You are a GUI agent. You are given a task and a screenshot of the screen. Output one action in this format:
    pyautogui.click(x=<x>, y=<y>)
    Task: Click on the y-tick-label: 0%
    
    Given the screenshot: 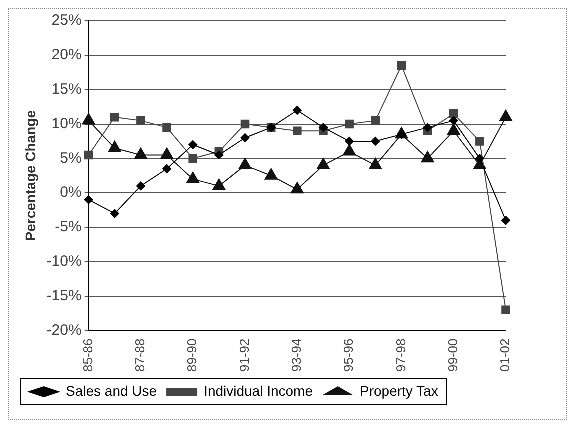 What is the action you would take?
    pyautogui.click(x=71, y=193)
    